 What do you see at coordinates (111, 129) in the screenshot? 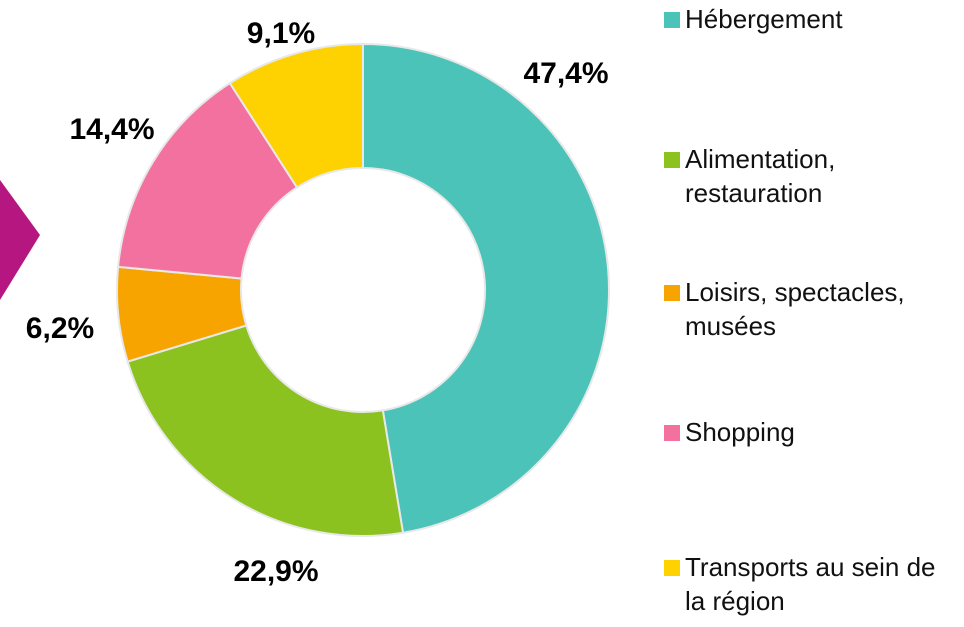
I see `value-label: 14,4%` at bounding box center [111, 129].